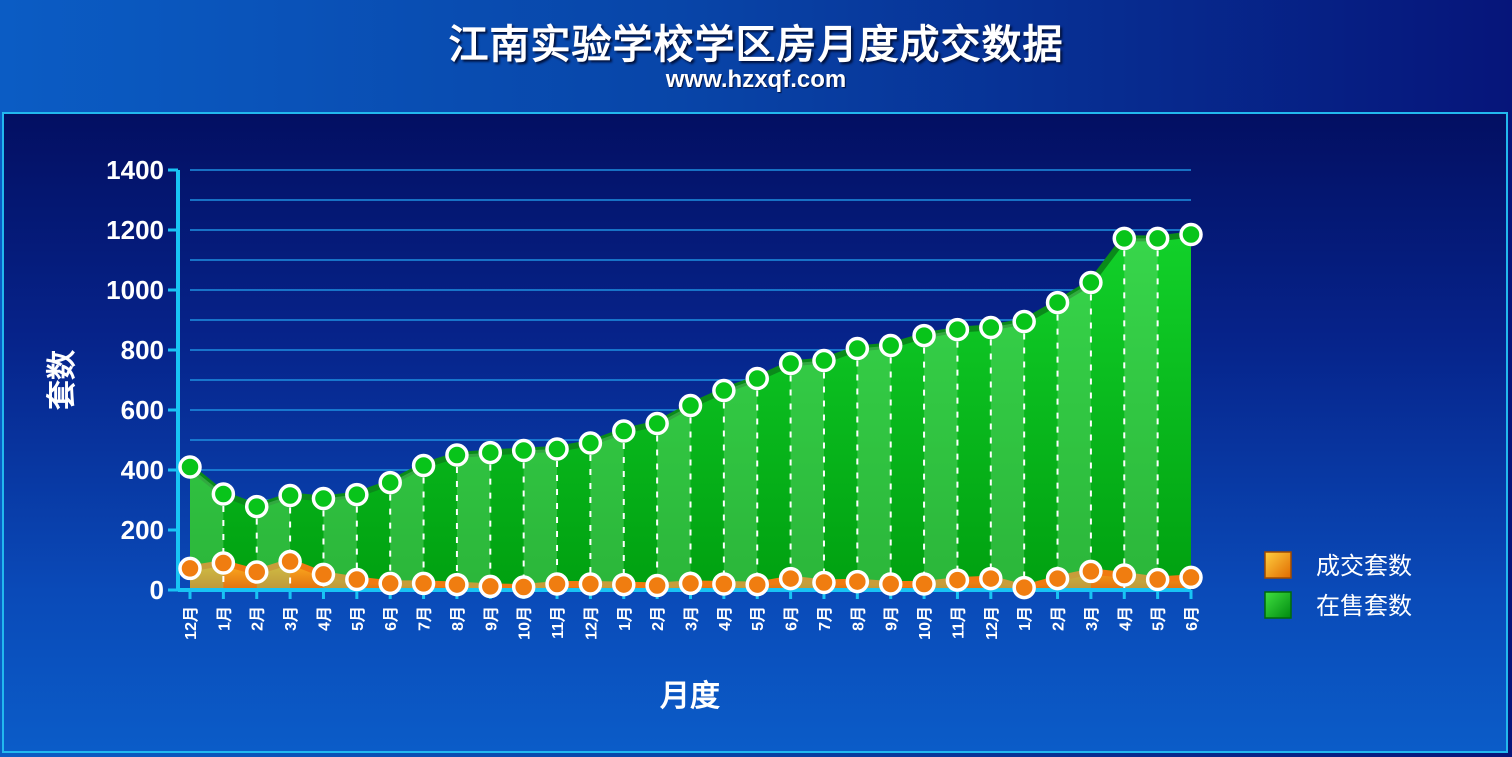 This screenshot has width=1512, height=757. I want to click on y-tick-label: 1200, so click(135, 230).